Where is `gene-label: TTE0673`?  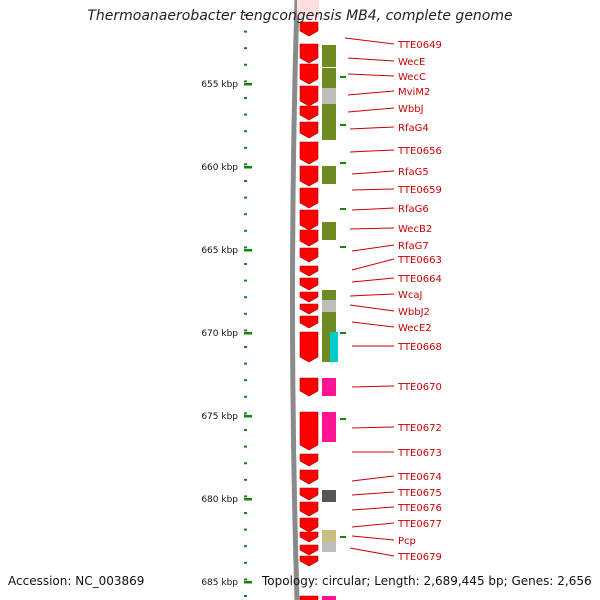
gene-label: TTE0673 is located at coordinates (419, 453).